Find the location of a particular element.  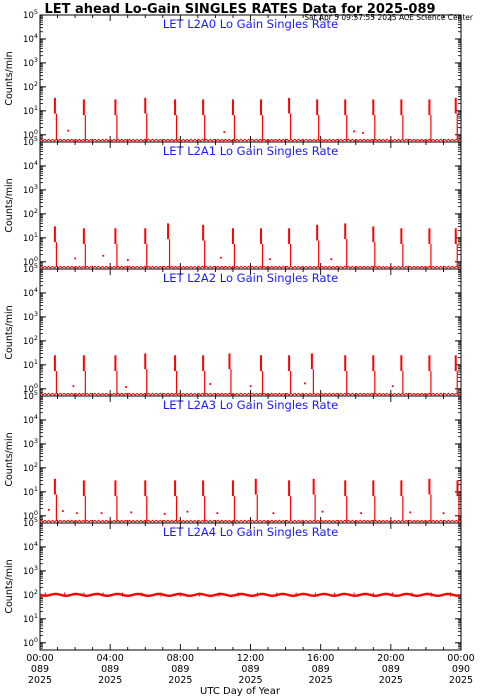

panel-title: LET L2A2 Lo Gain Singles Rate is located at coordinates (250, 278).